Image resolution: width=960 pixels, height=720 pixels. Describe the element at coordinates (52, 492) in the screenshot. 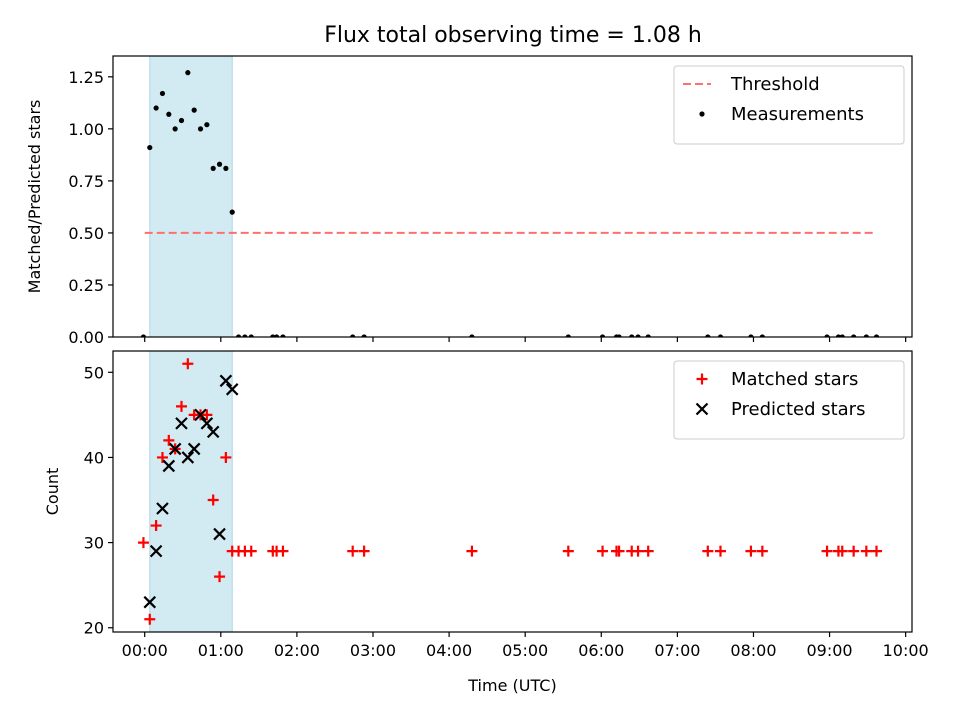

I see `y-axis-label: Count` at that location.